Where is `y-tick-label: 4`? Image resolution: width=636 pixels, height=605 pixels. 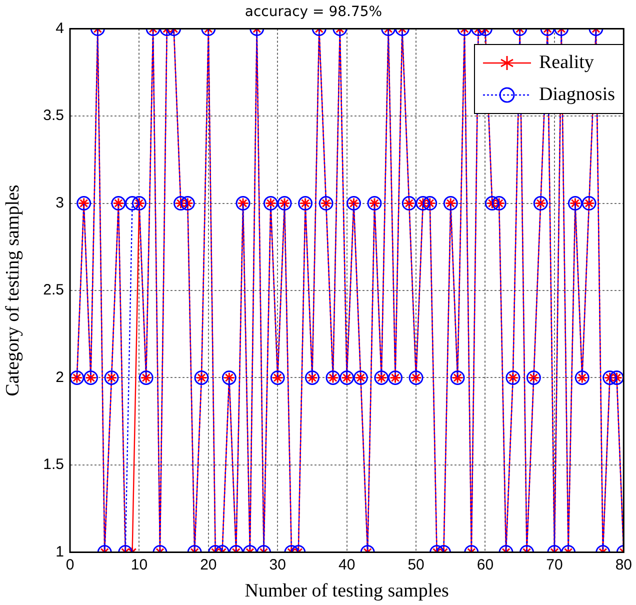
y-tick-label: 4 is located at coordinates (60, 28).